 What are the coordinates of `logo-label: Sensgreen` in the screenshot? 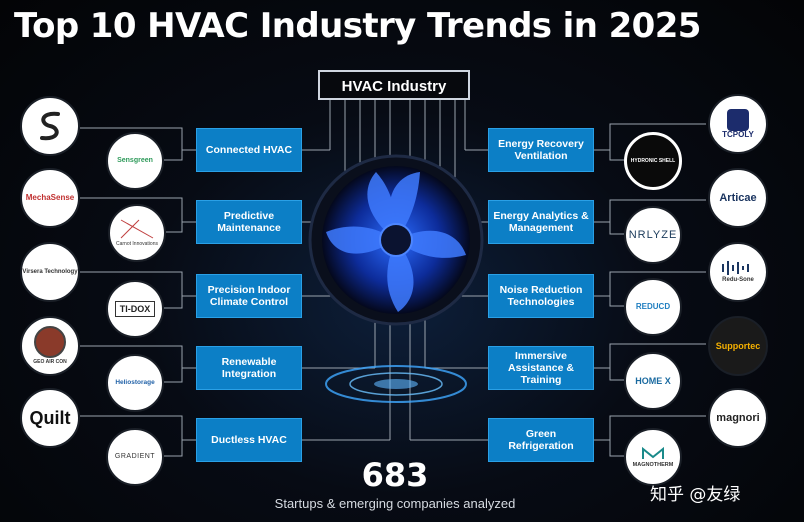 It's located at (135, 160).